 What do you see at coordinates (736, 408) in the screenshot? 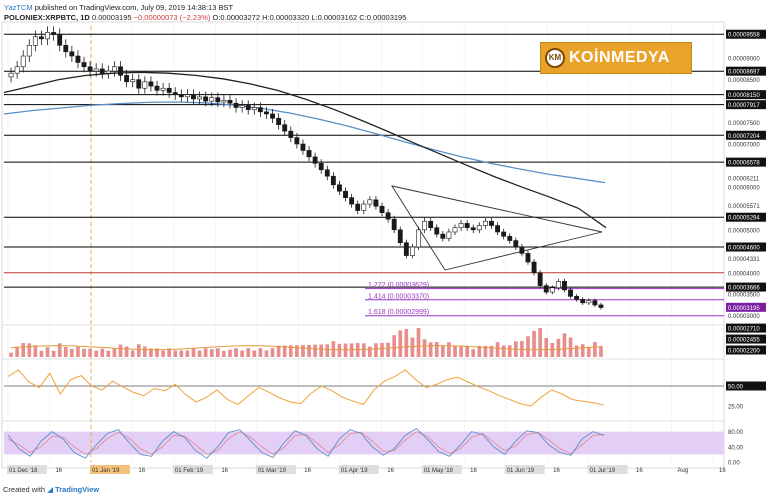
I see `rsi-tick-label: 25.00` at bounding box center [736, 408].